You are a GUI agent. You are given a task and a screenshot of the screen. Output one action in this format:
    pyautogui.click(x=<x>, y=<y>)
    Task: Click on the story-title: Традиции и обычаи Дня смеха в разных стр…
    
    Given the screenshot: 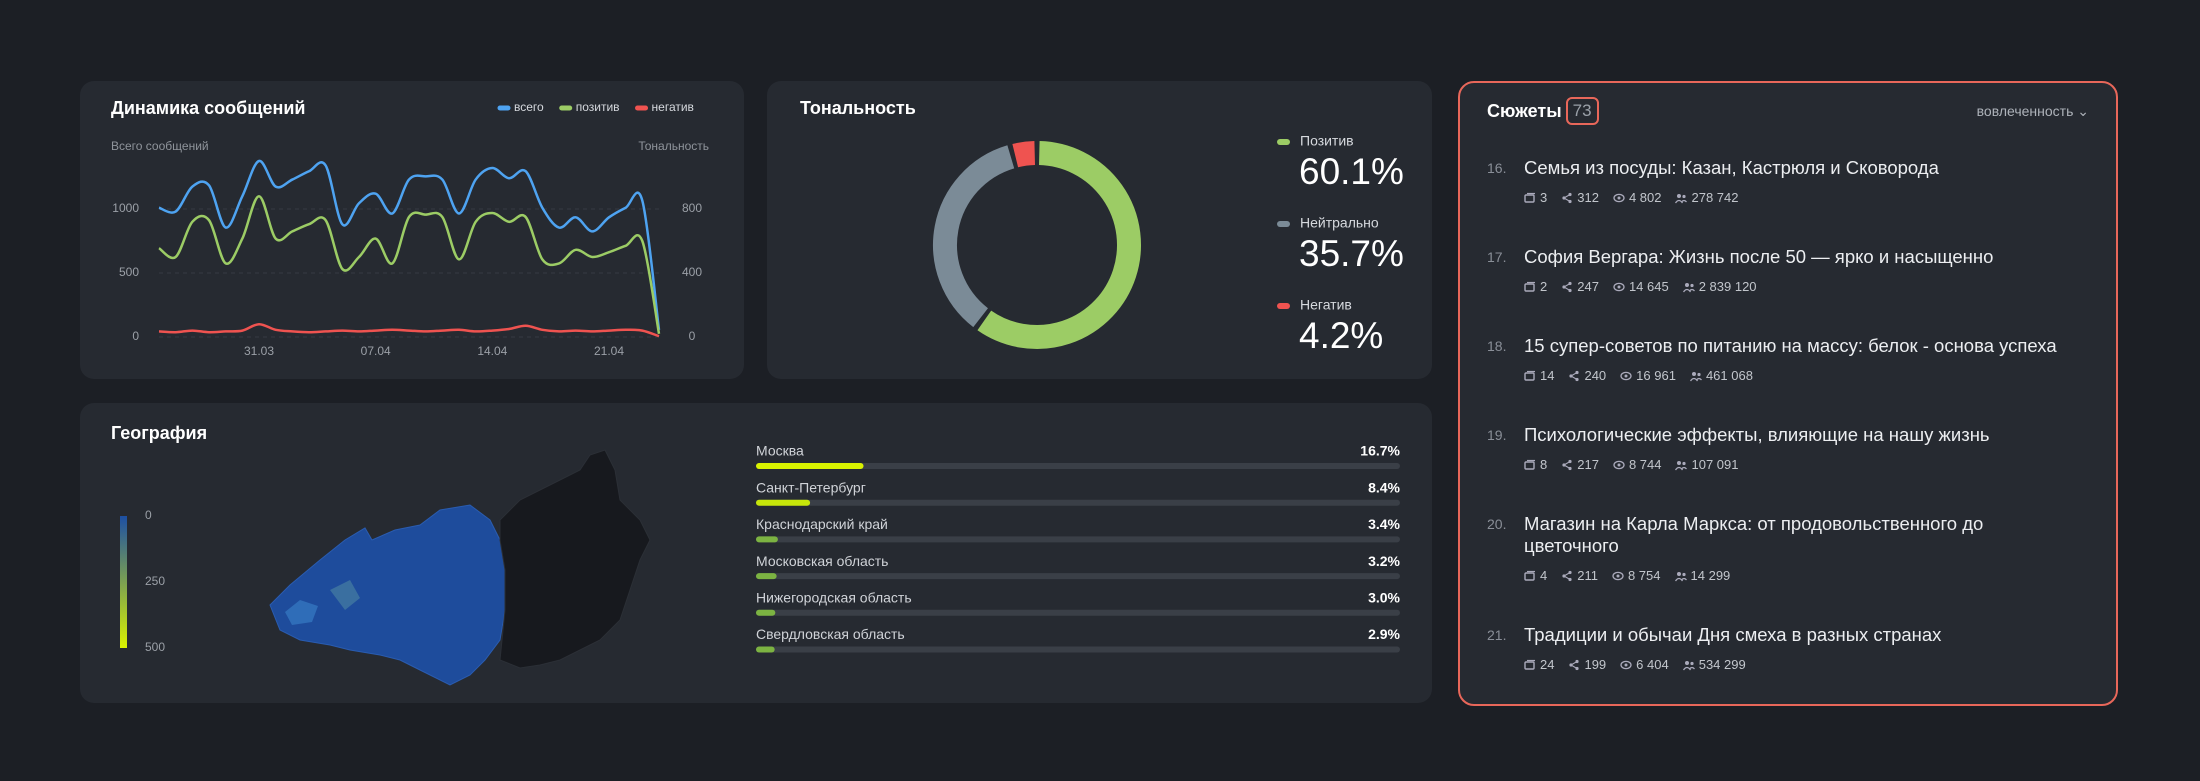 What is the action you would take?
    pyautogui.click(x=1733, y=634)
    